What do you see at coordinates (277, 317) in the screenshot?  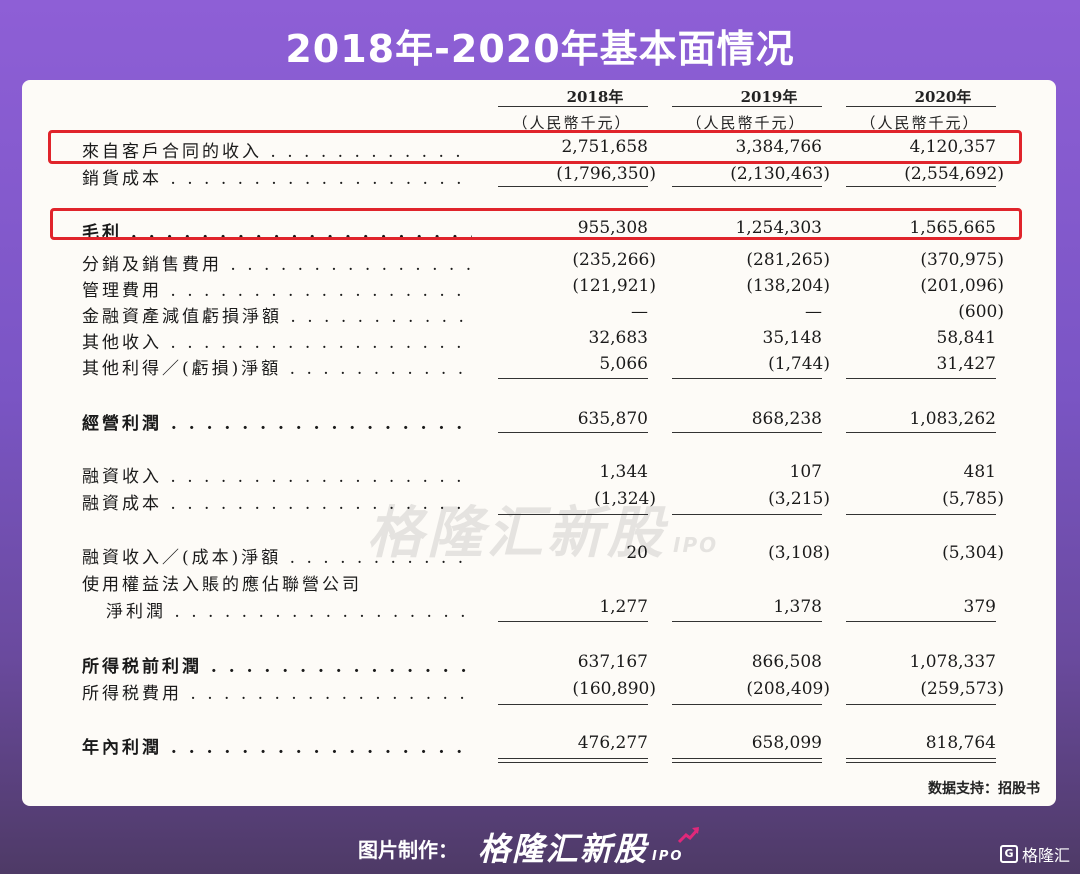 I see `row-label: 金融資產減值虧損淨額 . . . . . . . . . . . . . .` at bounding box center [277, 317].